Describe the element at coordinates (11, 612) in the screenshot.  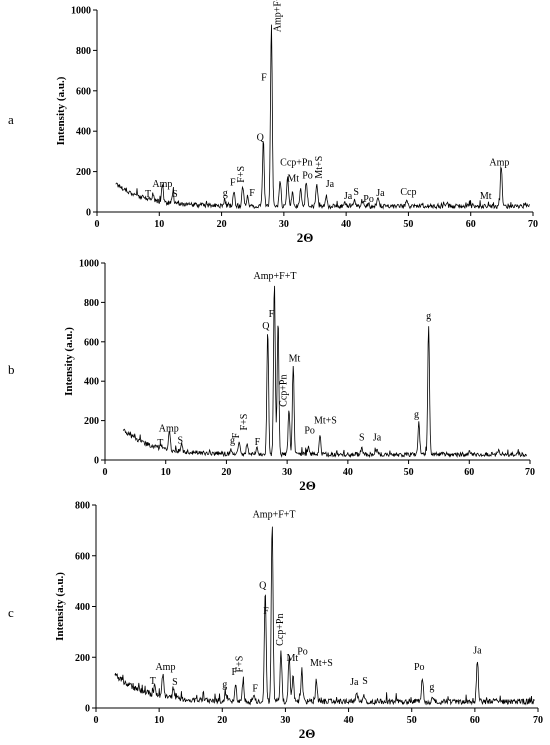
I see `panel-label: c` at that location.